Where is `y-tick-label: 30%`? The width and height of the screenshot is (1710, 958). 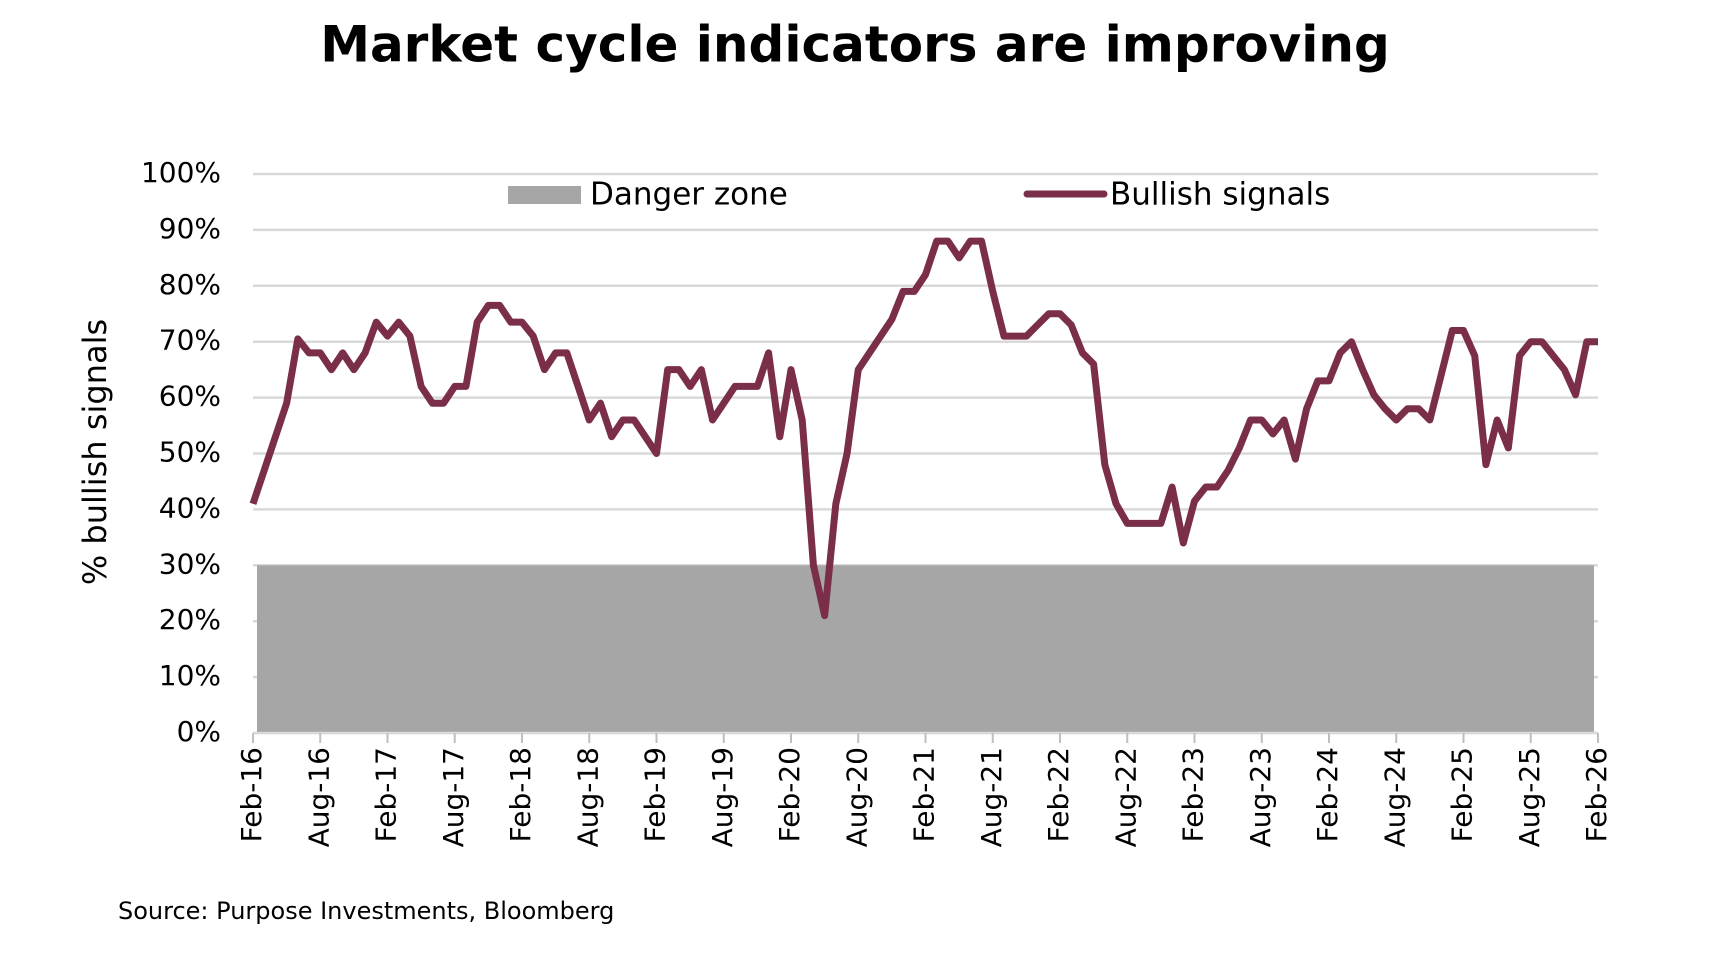 y-tick-label: 30% is located at coordinates (190, 563).